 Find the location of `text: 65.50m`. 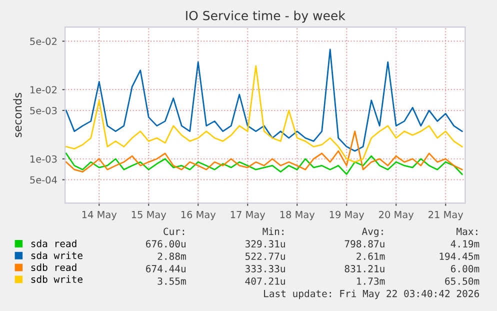

text: 65.50m is located at coordinates (462, 281).